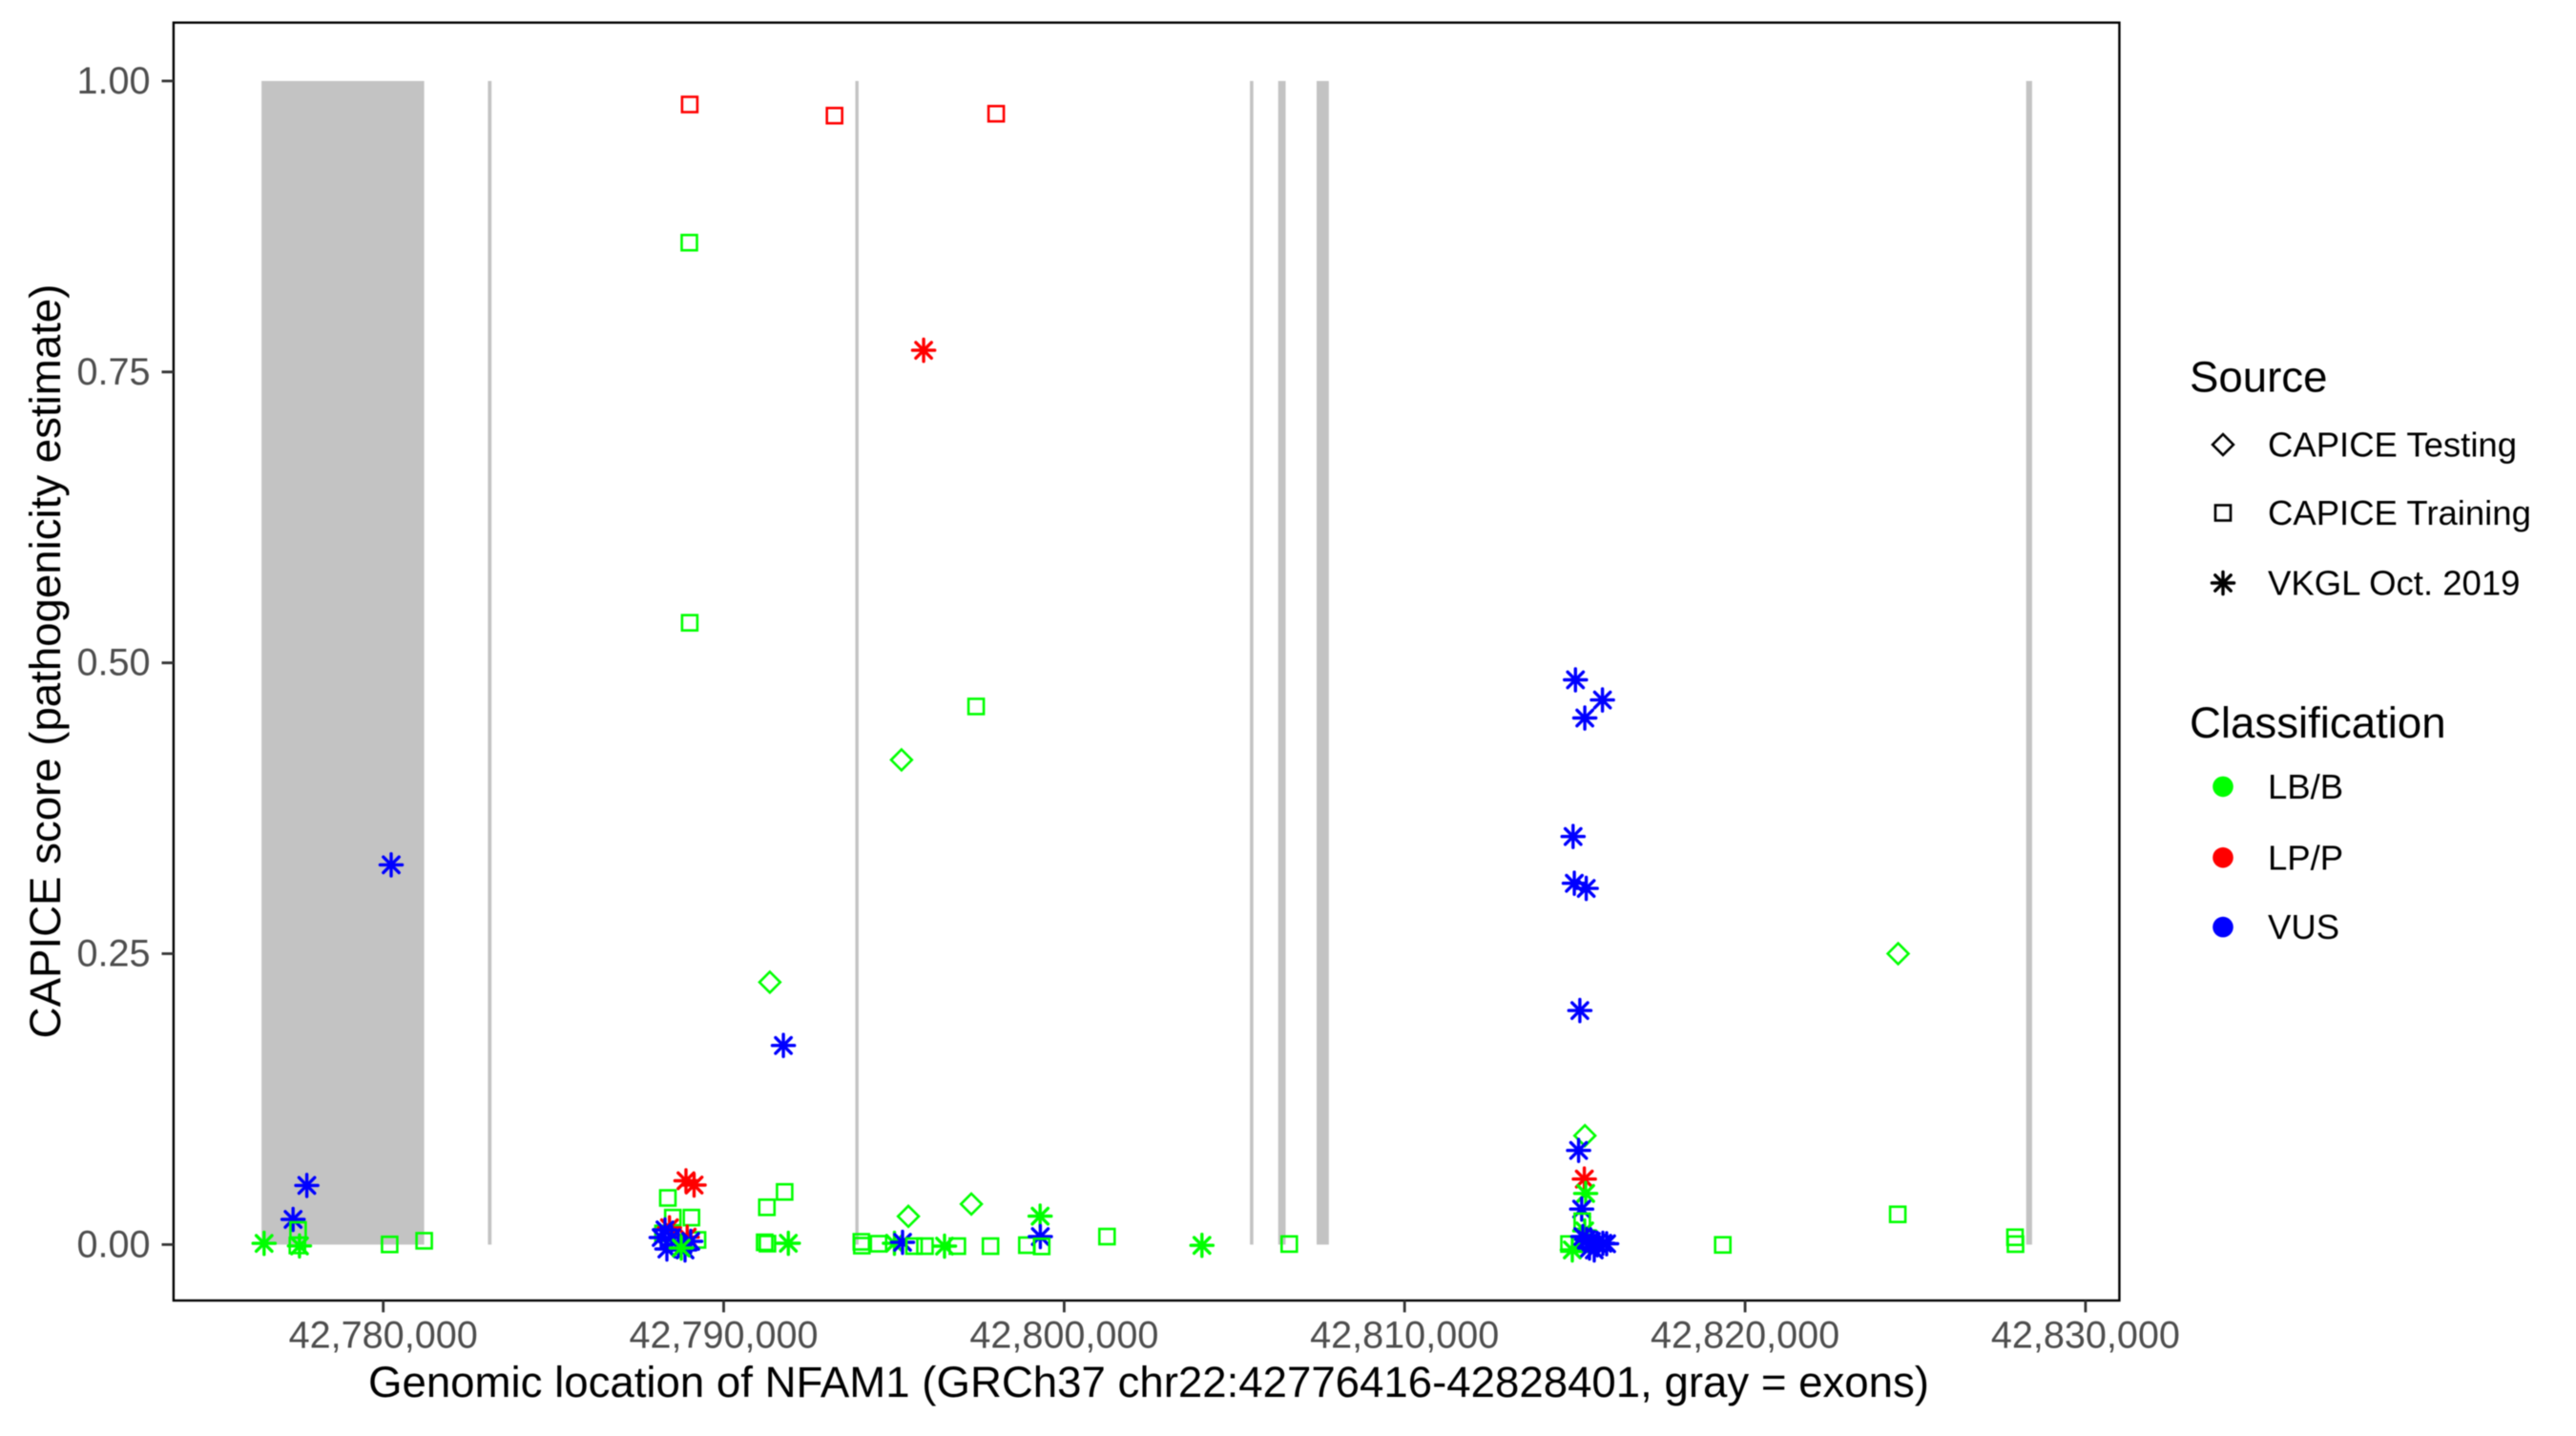 This screenshot has height=1436, width=2576. What do you see at coordinates (2305, 786) in the screenshot?
I see `svg-text: LB/B` at bounding box center [2305, 786].